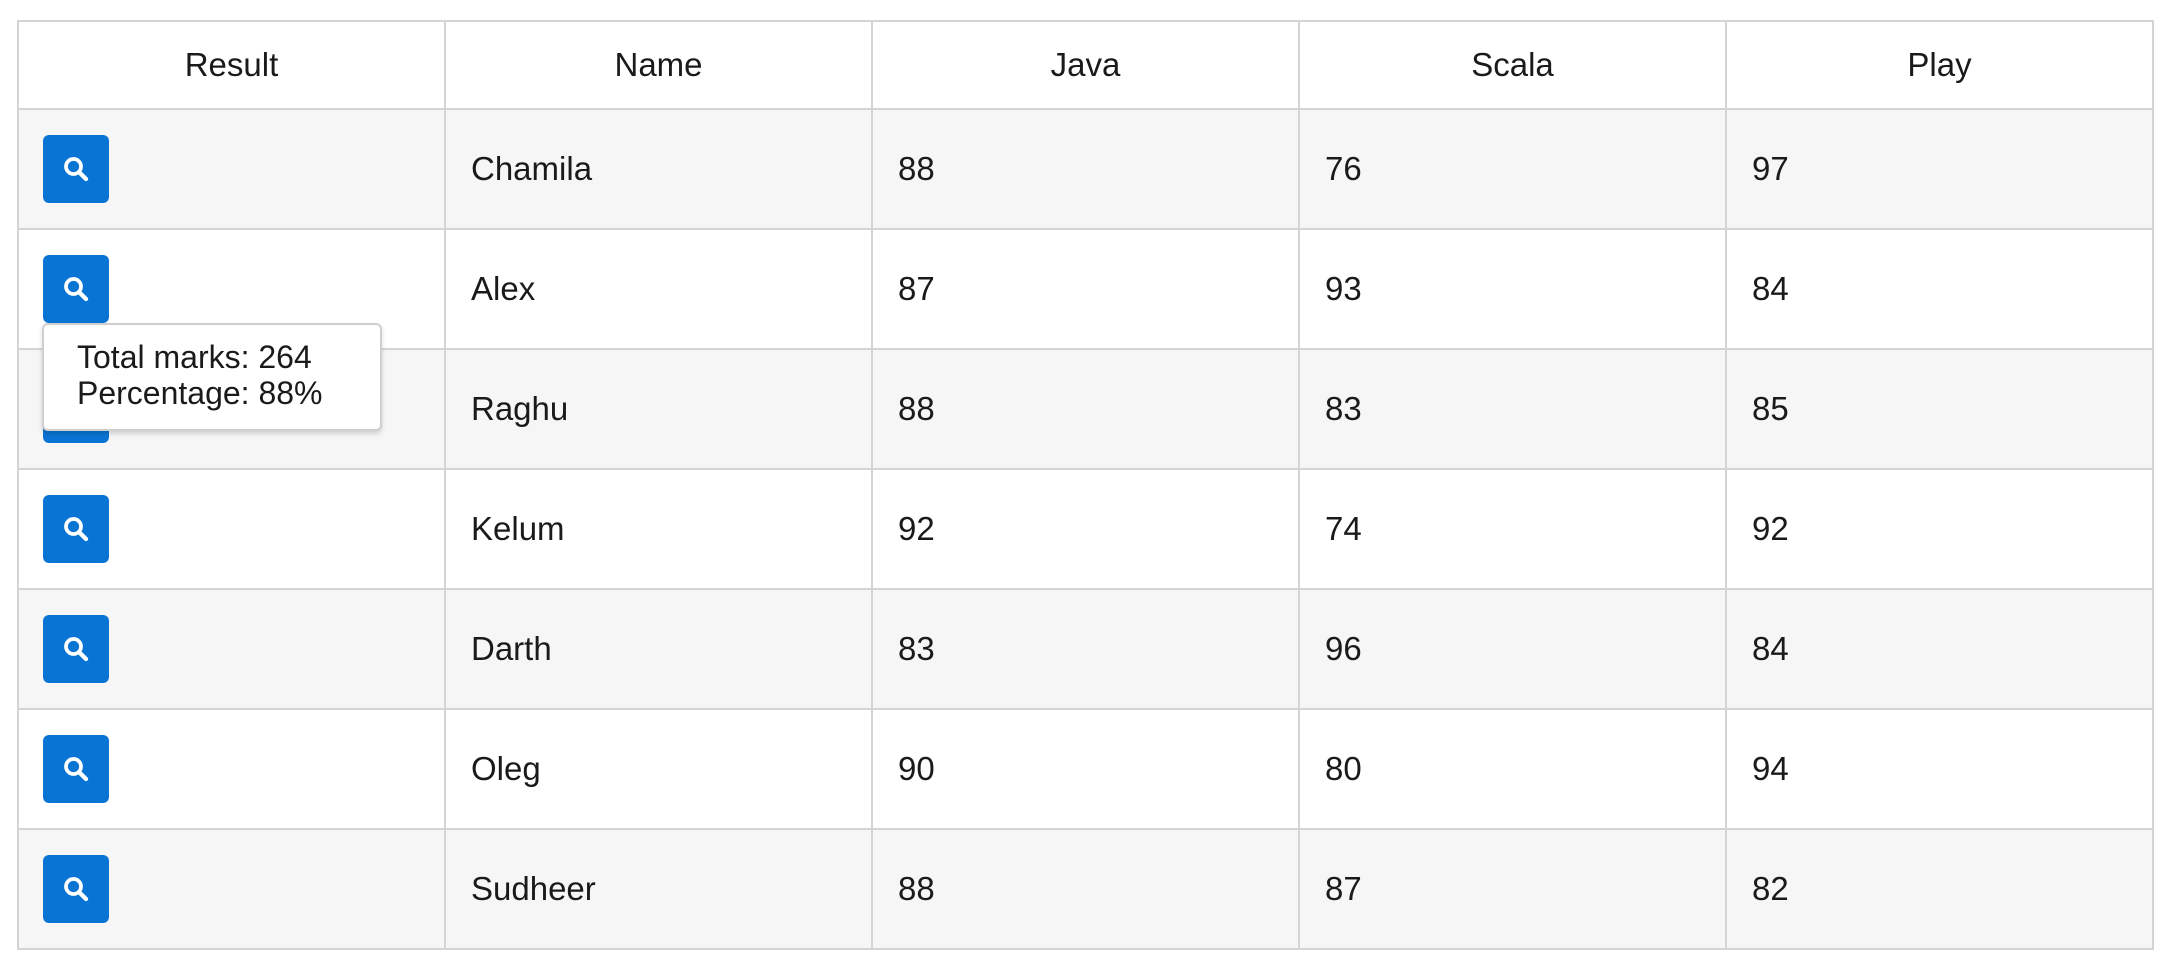  What do you see at coordinates (1939, 769) in the screenshot?
I see `cell-play: 94` at bounding box center [1939, 769].